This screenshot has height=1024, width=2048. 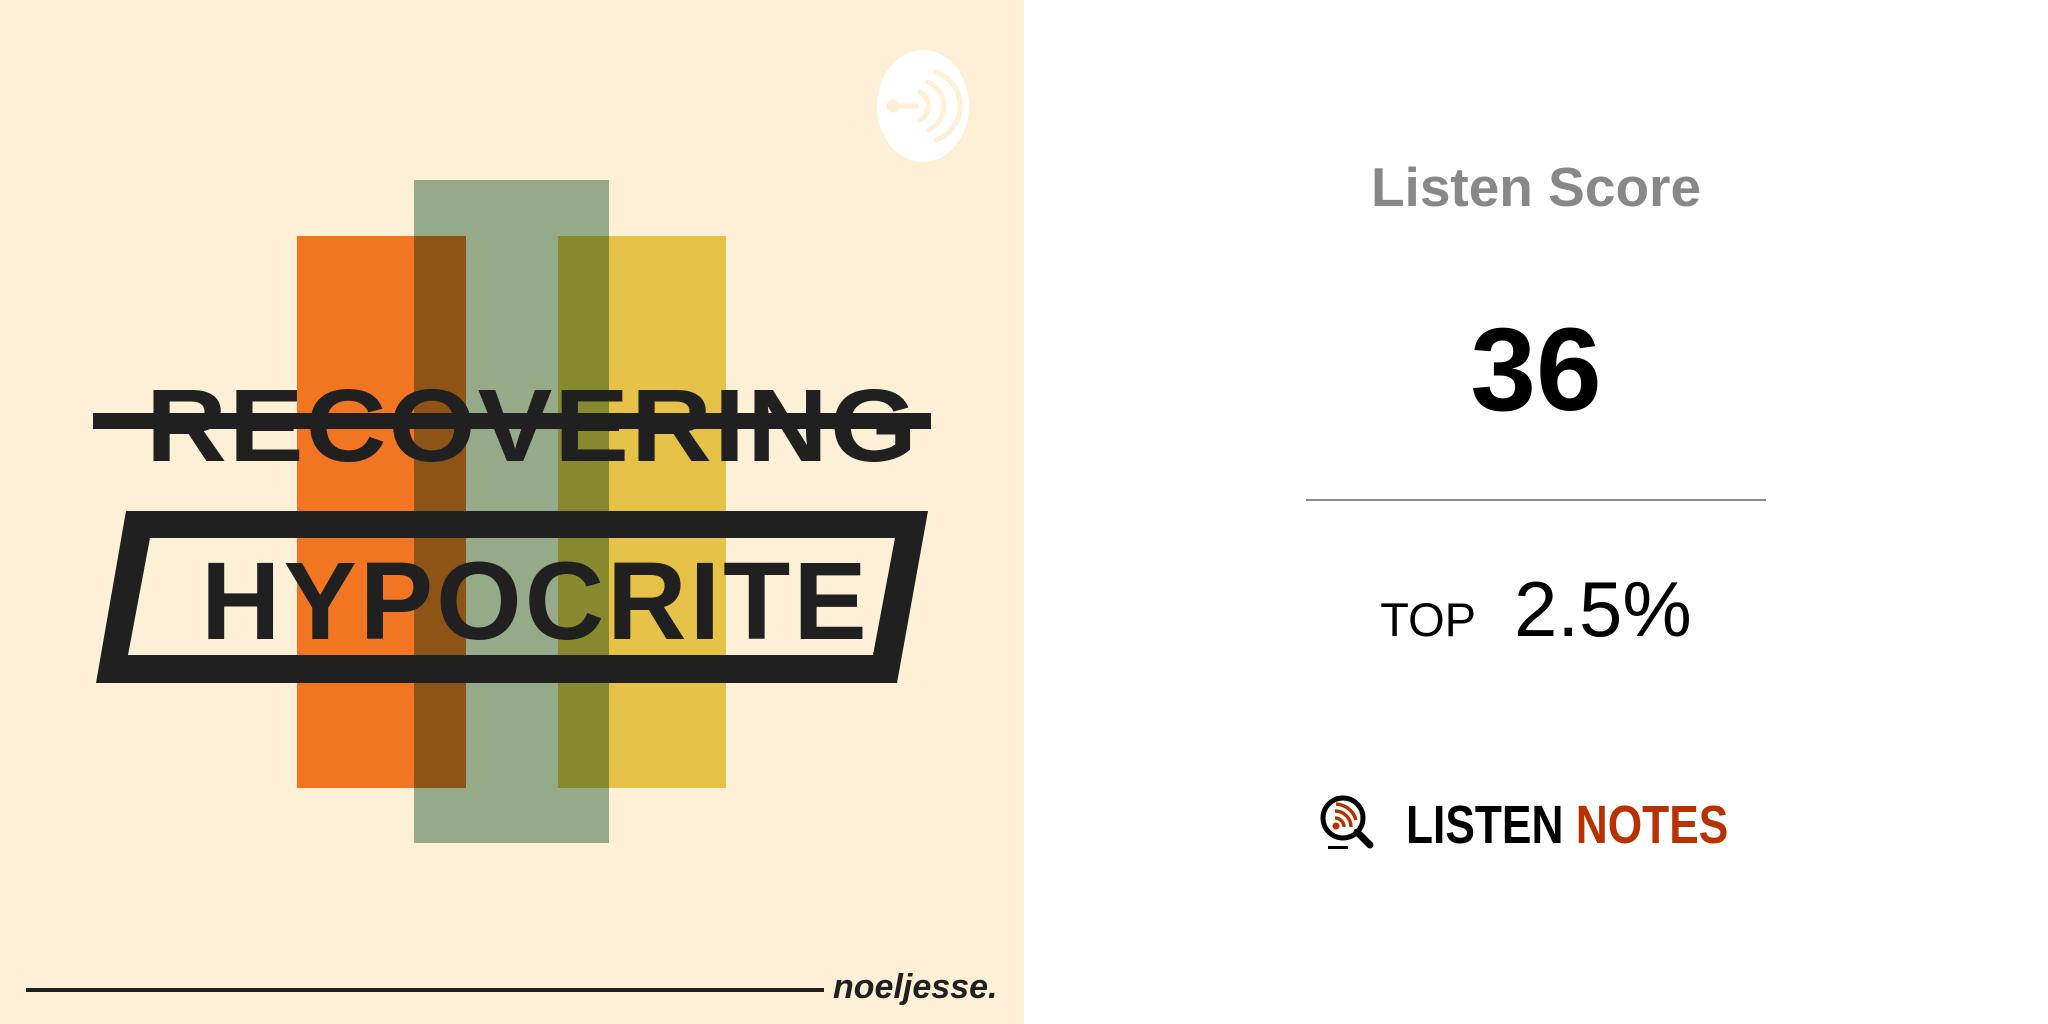 What do you see at coordinates (425, 990) in the screenshot?
I see `footer-line` at bounding box center [425, 990].